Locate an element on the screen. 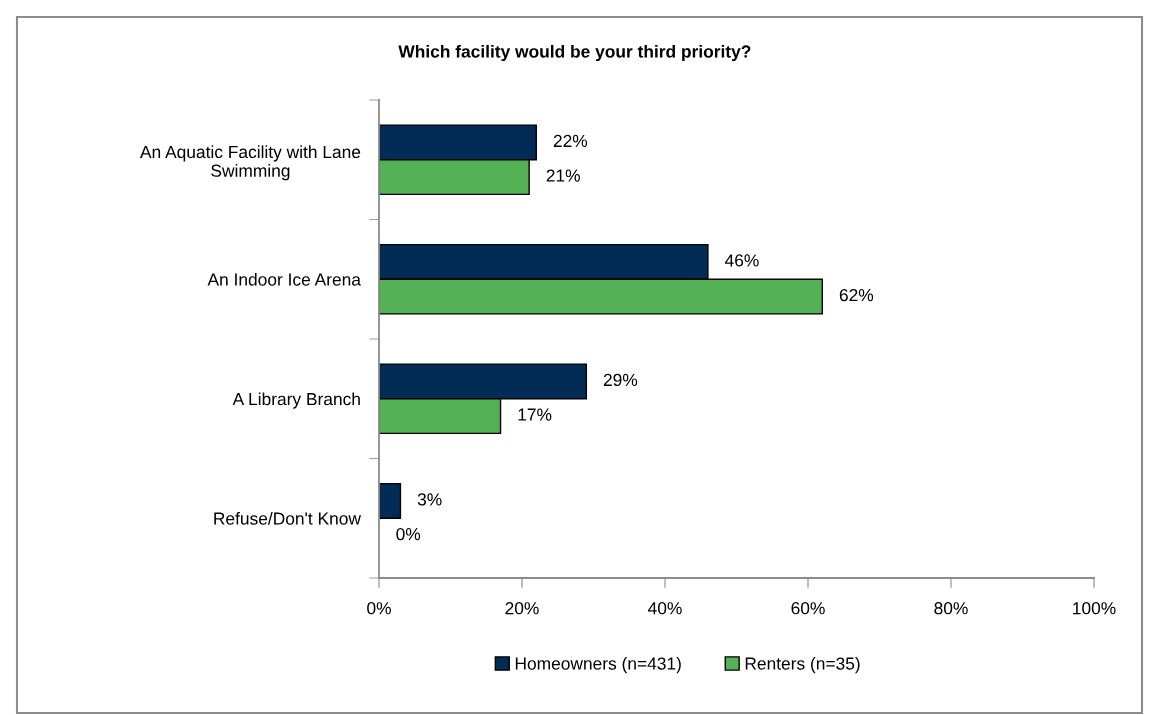 Image resolution: width=1152 pixels, height=715 pixels. y-tick-label: An Aquatic Facility with Lane Swimming is located at coordinates (250, 163).